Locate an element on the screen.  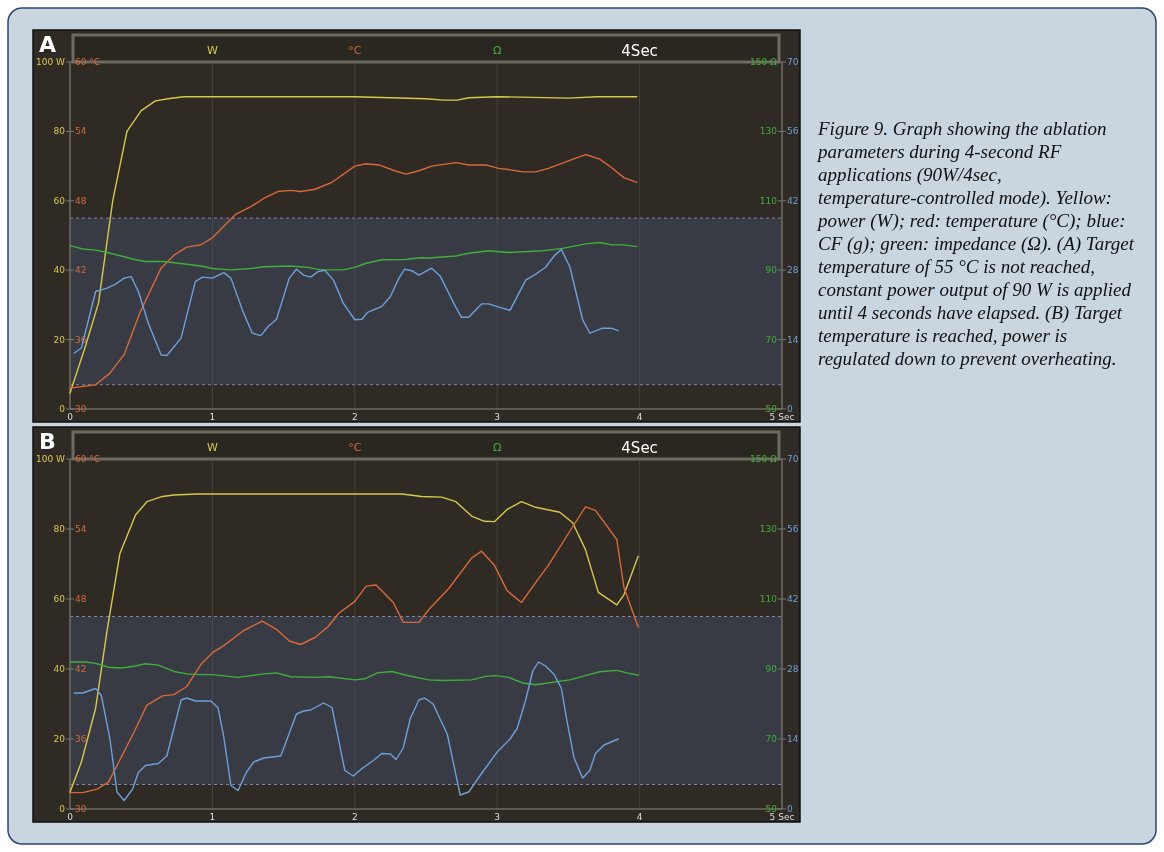
chart-title: A is located at coordinates (48, 44).